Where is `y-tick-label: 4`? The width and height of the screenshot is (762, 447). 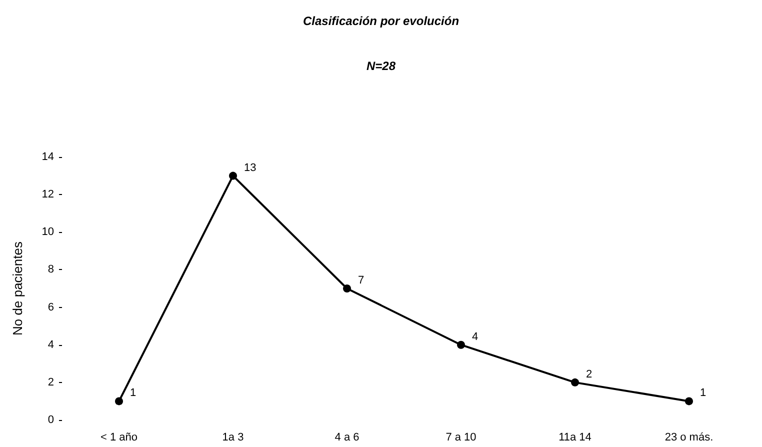 y-tick-label: 4 is located at coordinates (51, 344).